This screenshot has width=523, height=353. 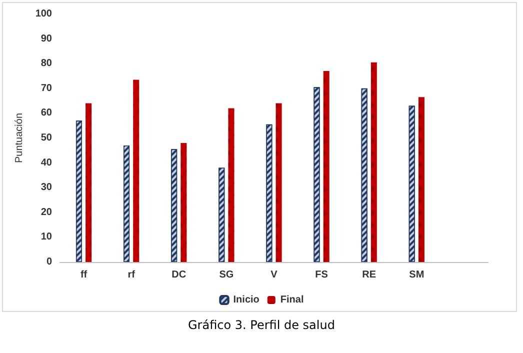 I want to click on y-tick-label: 0, so click(x=49, y=262).